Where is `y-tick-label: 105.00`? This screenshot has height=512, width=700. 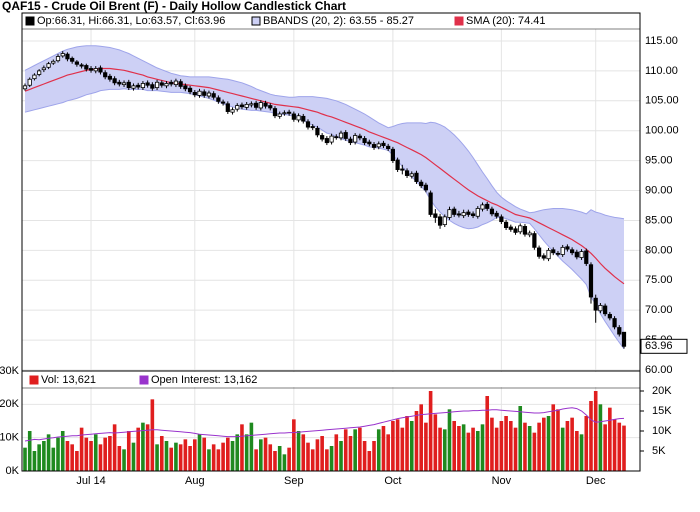 y-tick-label: 105.00 is located at coordinates (662, 101).